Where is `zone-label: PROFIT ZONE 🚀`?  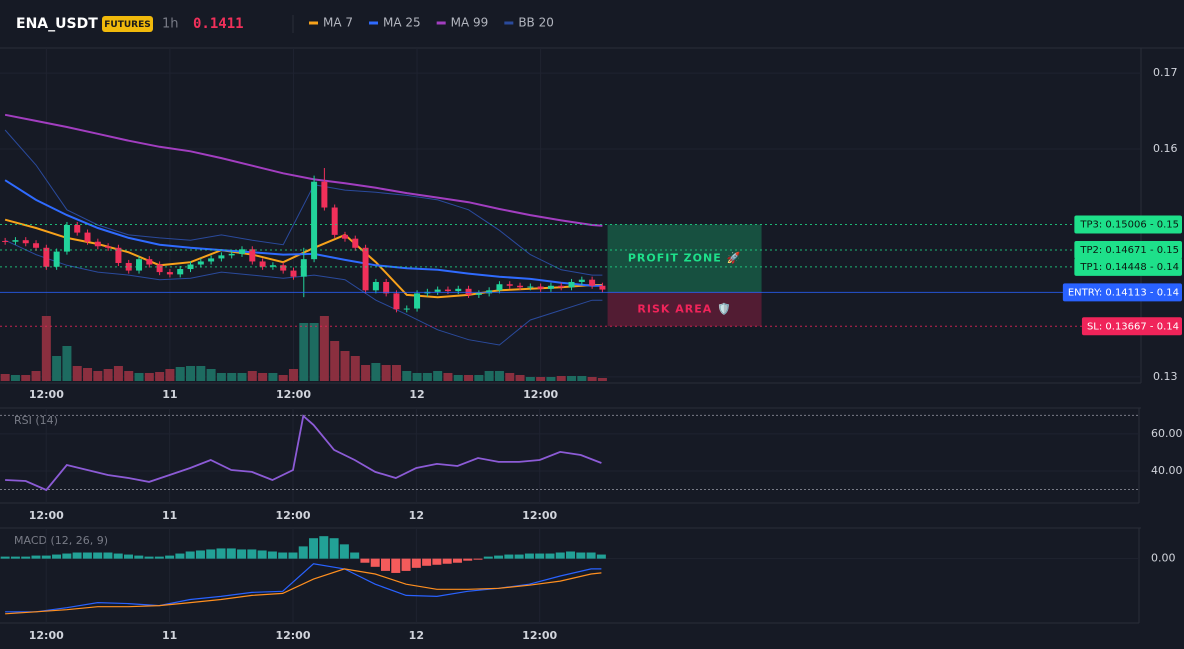
zone-label: PROFIT ZONE 🚀 is located at coordinates (684, 257).